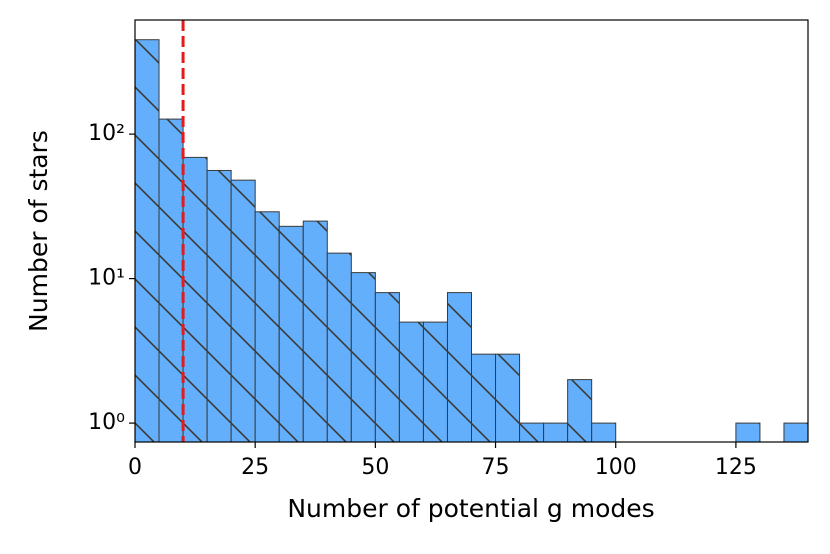  What do you see at coordinates (616, 467) in the screenshot?
I see `x-tick-label: 100` at bounding box center [616, 467].